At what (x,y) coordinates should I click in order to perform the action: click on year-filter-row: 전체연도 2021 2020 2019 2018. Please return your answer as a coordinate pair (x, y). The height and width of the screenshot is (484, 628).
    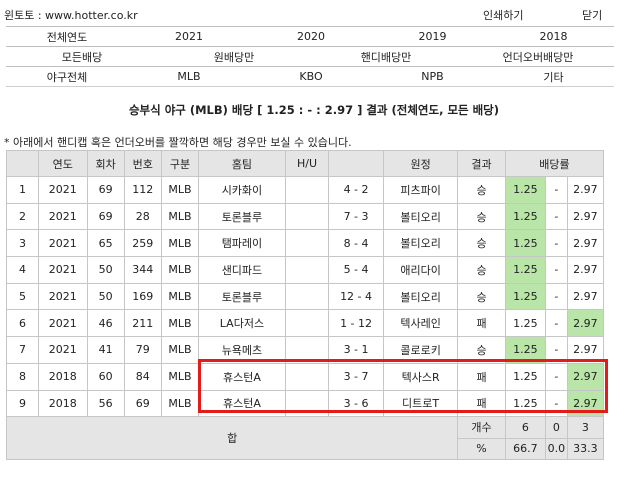
    Looking at the image, I should click on (310, 36).